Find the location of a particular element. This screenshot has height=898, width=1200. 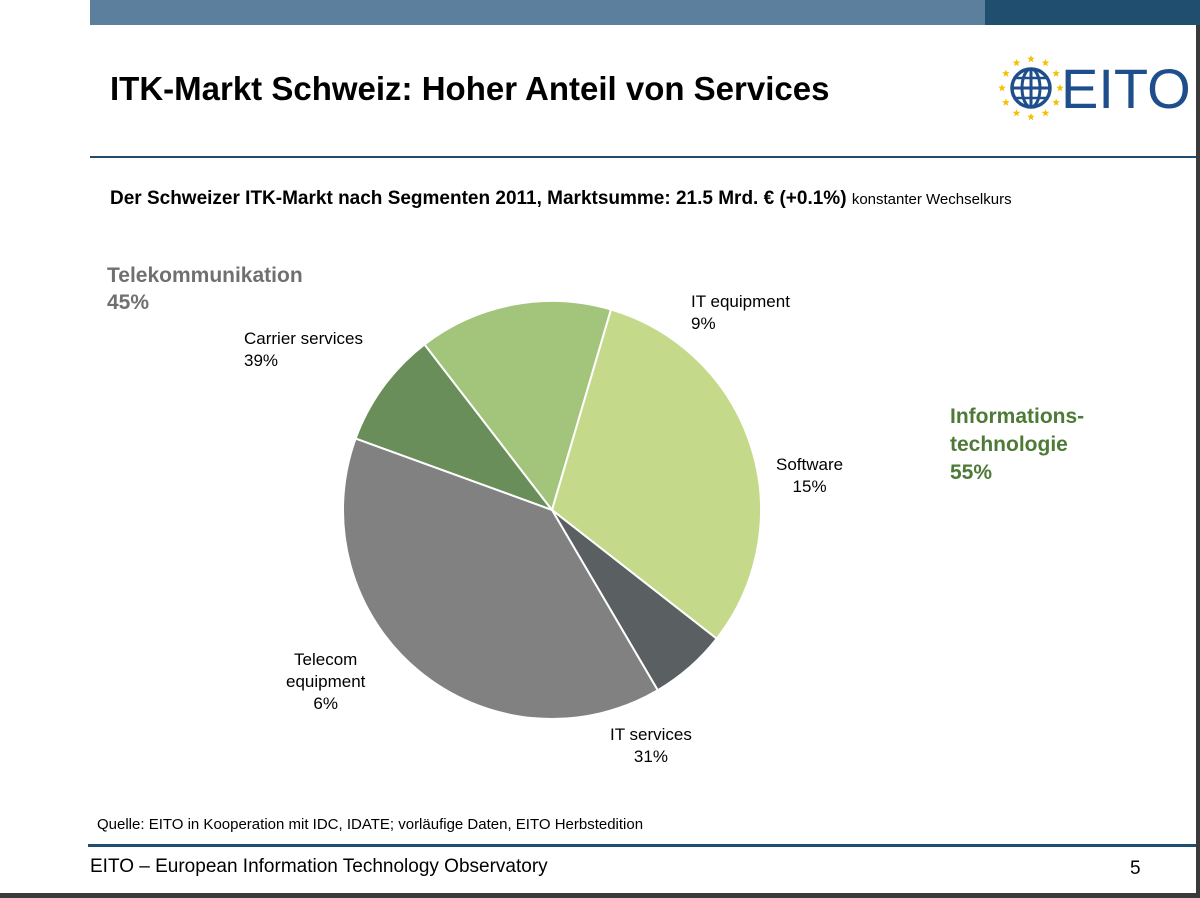

group-it: Informations- technologie 55% is located at coordinates (1065, 445).